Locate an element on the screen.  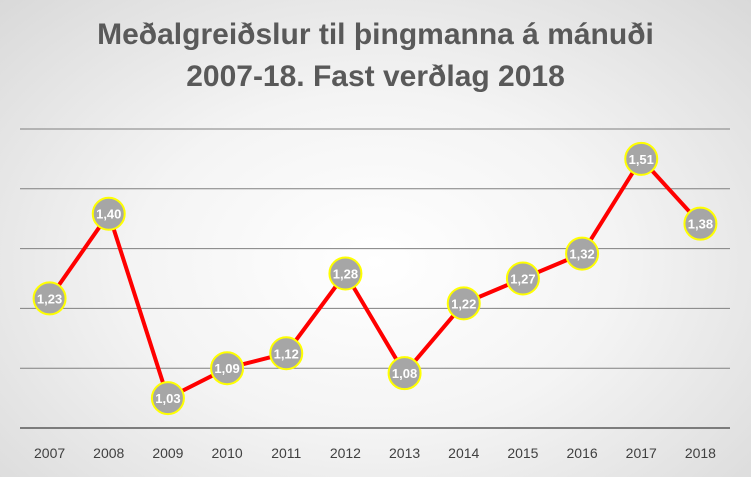
x-tick-label: 2007 is located at coordinates (49, 453).